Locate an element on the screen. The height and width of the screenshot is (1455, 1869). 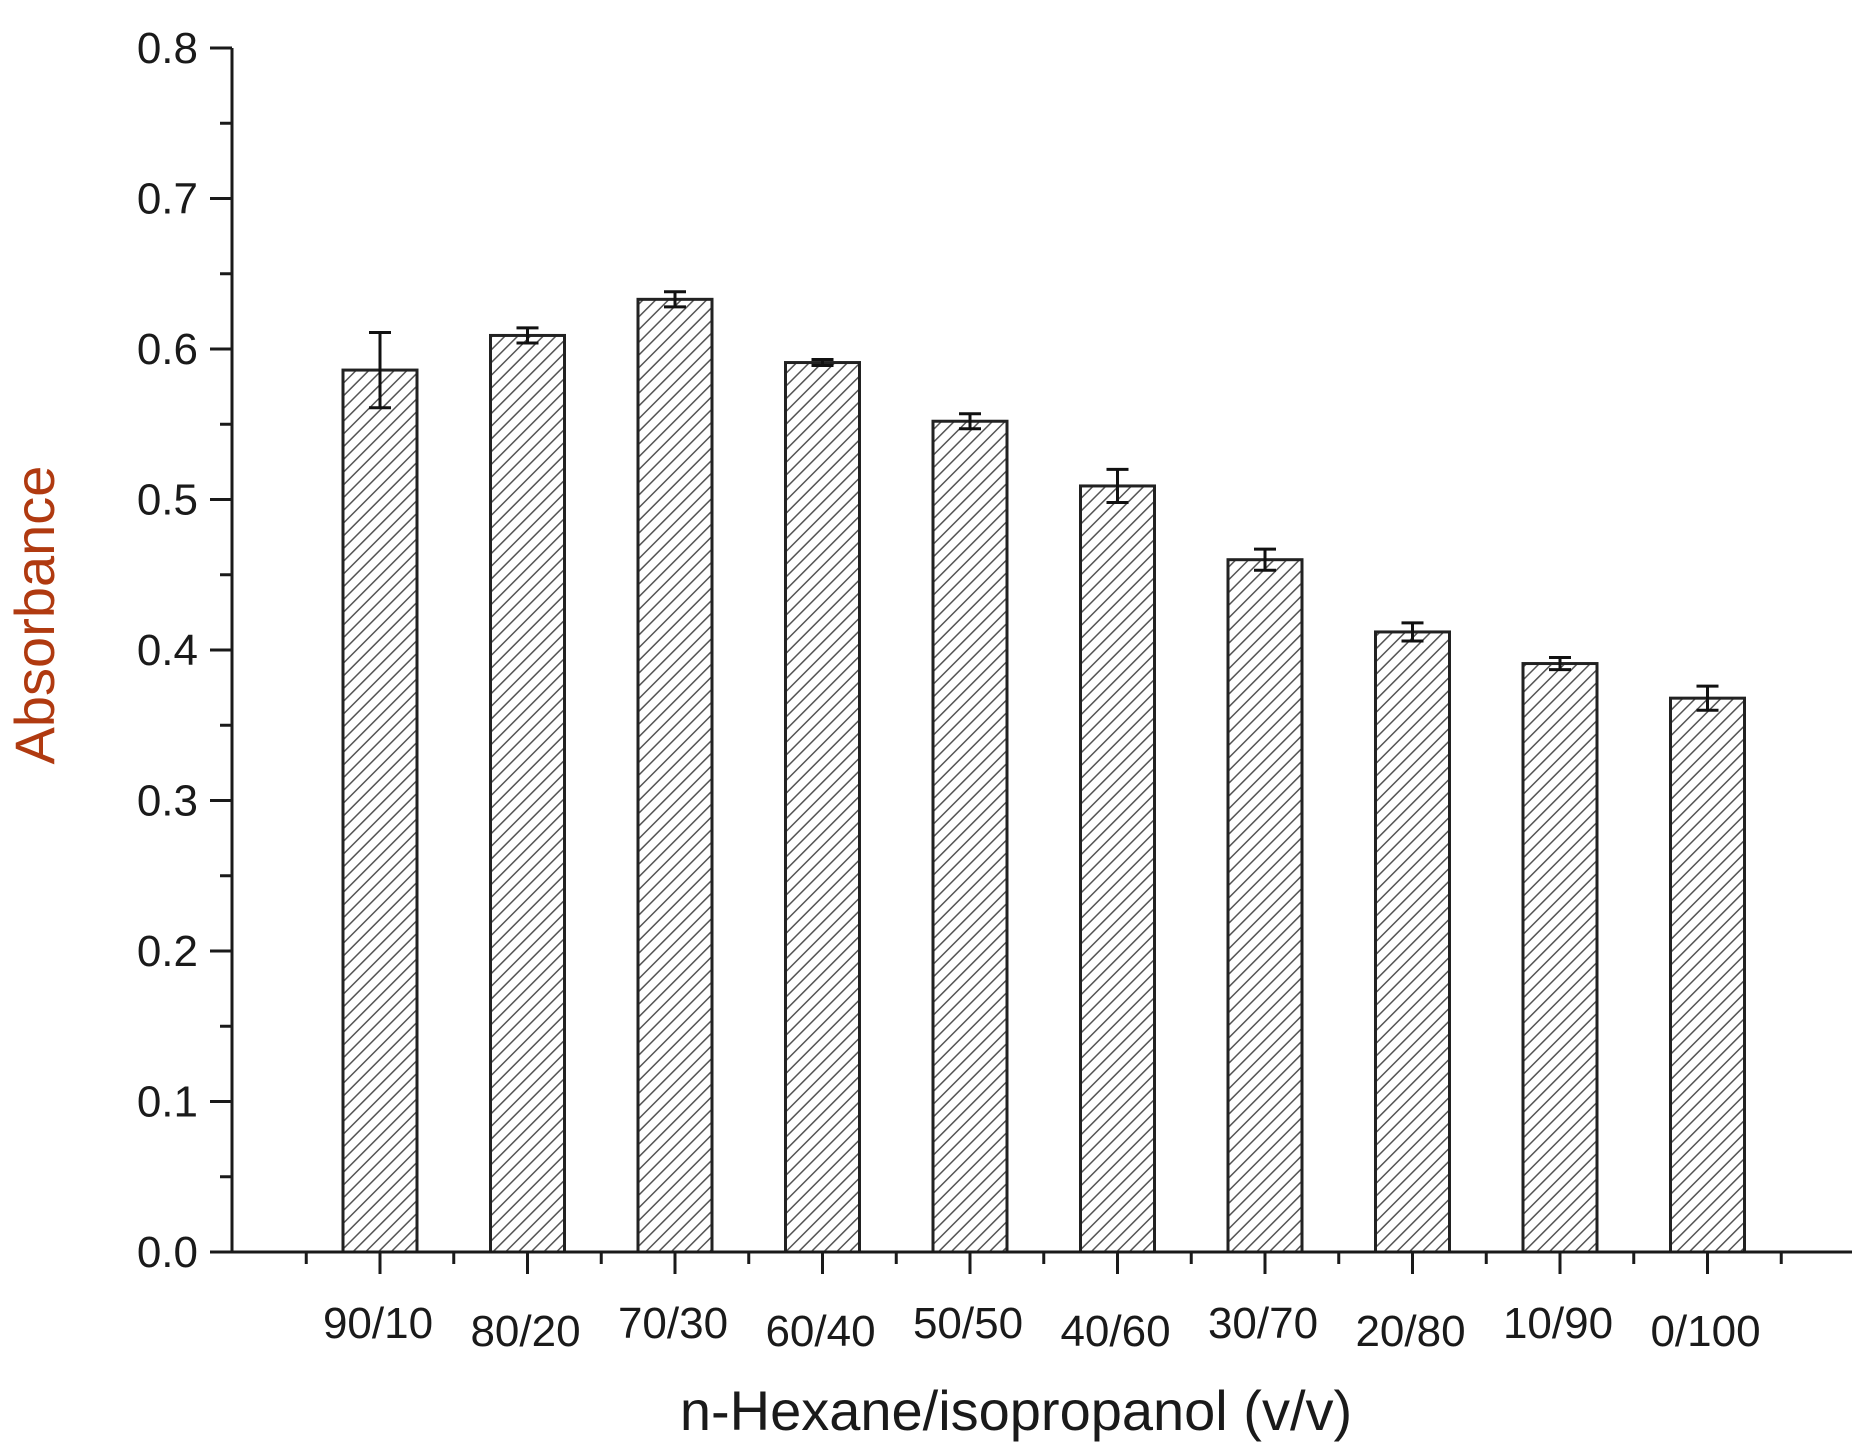
y-tick-label: 0.7 is located at coordinates (167, 199).